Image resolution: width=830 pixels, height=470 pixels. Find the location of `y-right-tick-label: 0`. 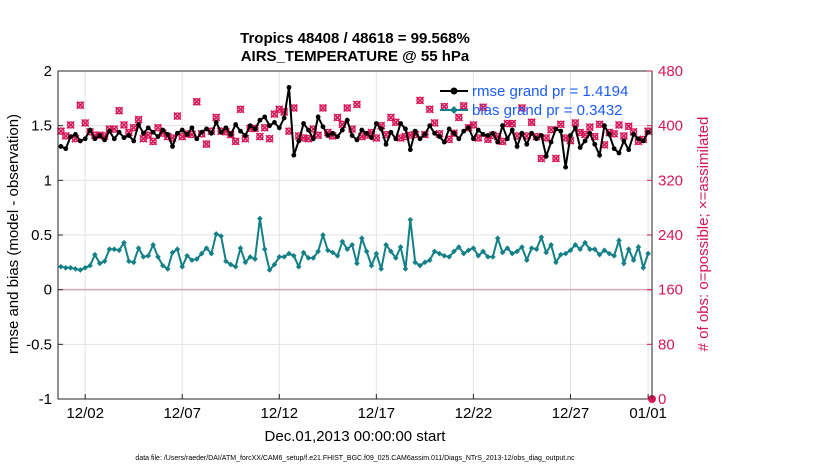

y-right-tick-label: 0 is located at coordinates (662, 399).